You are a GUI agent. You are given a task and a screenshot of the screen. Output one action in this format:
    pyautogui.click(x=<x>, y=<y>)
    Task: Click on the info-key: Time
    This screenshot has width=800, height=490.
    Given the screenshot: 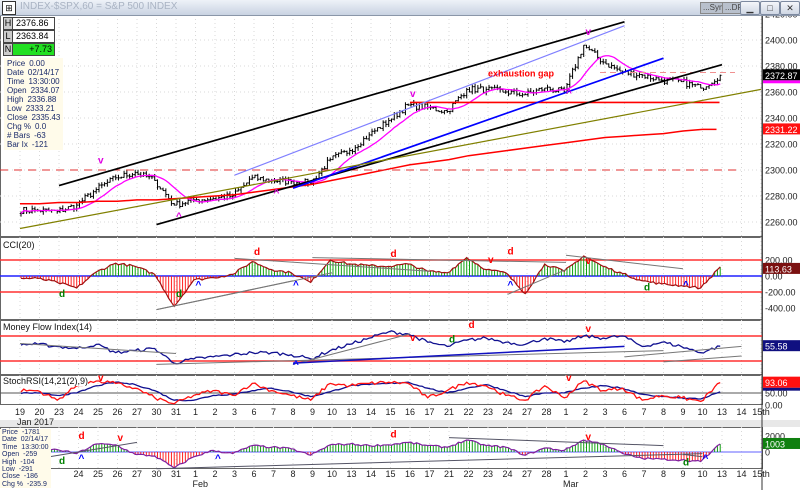 What is the action you would take?
    pyautogui.click(x=16, y=81)
    